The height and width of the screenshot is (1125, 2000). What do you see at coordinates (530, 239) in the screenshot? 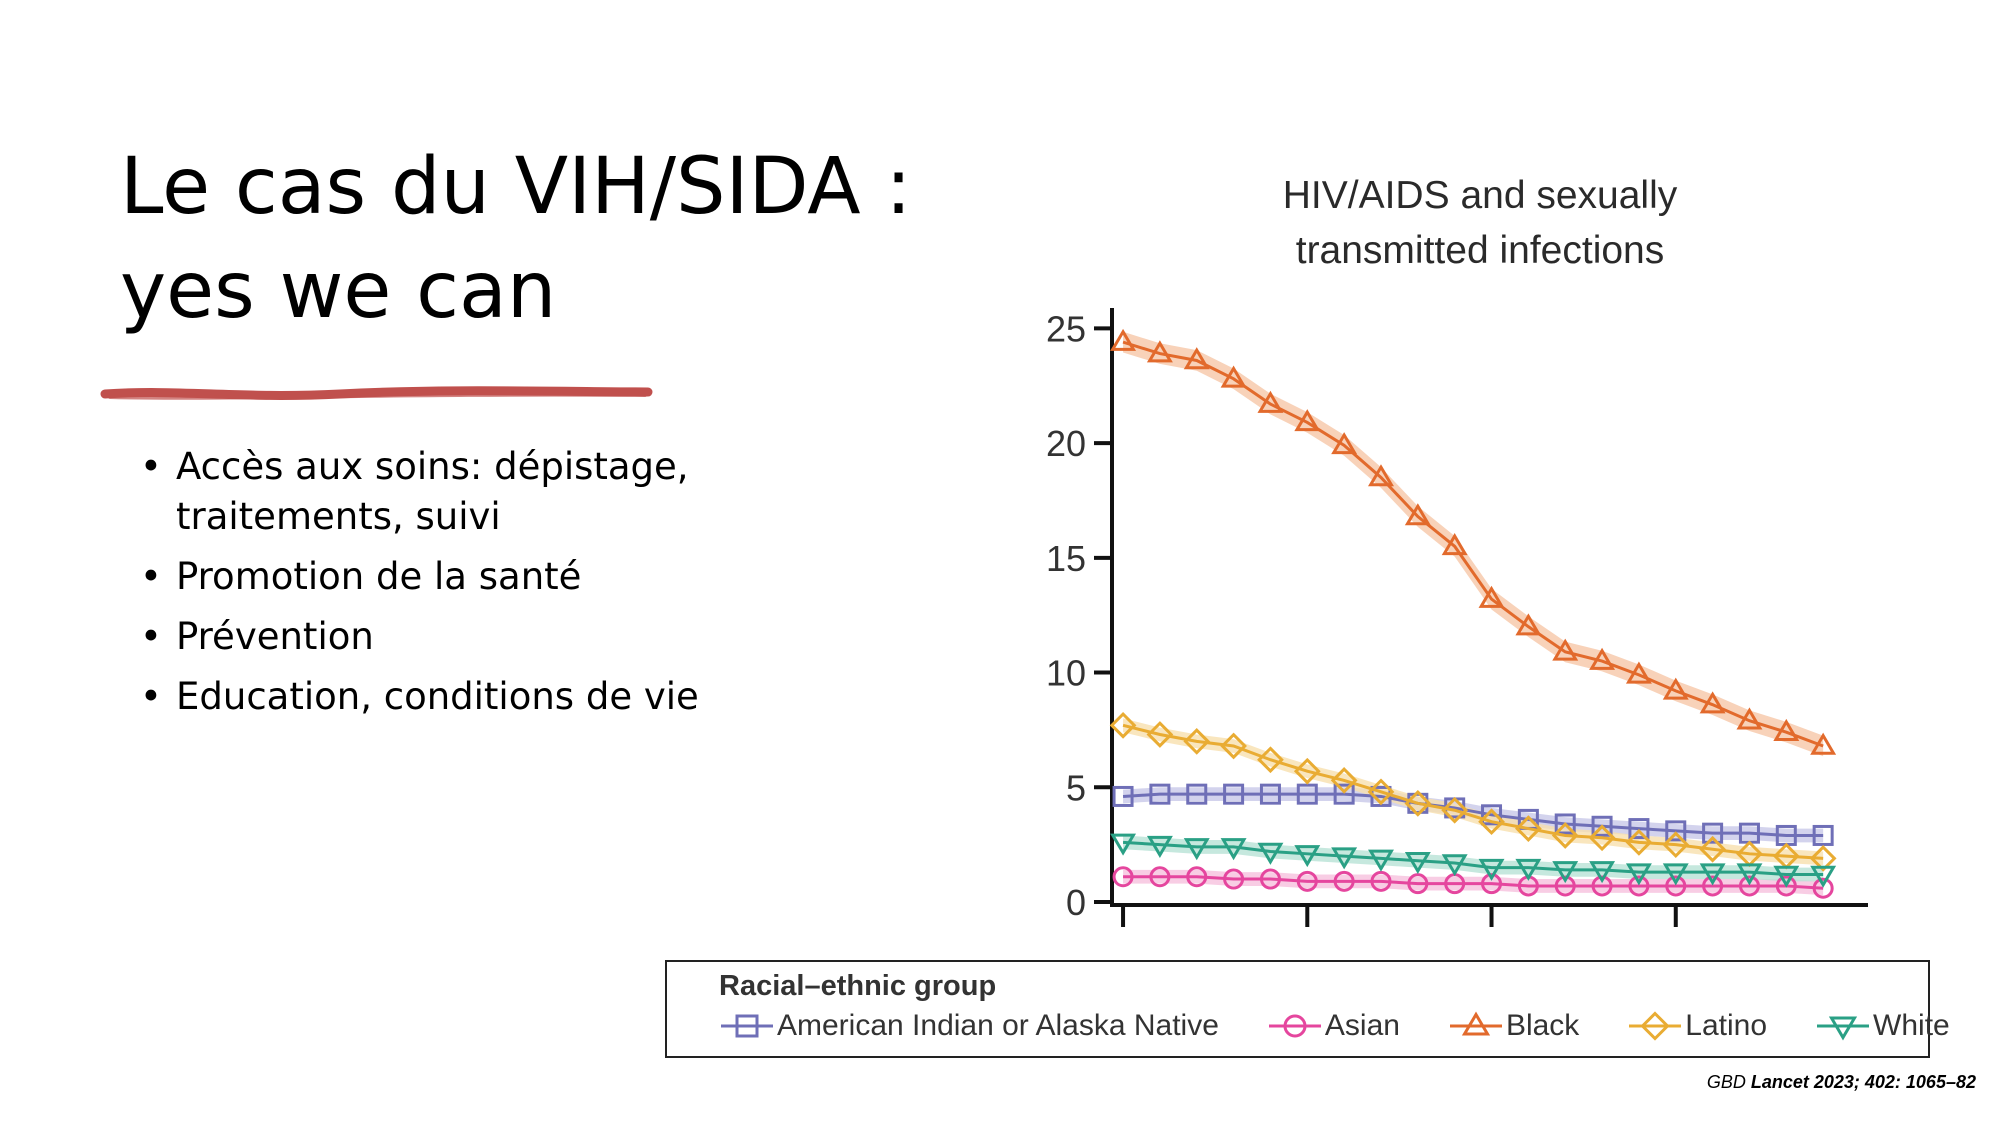
I see `slide-title: Le cas du VIH/SIDA : yes we can` at bounding box center [530, 239].